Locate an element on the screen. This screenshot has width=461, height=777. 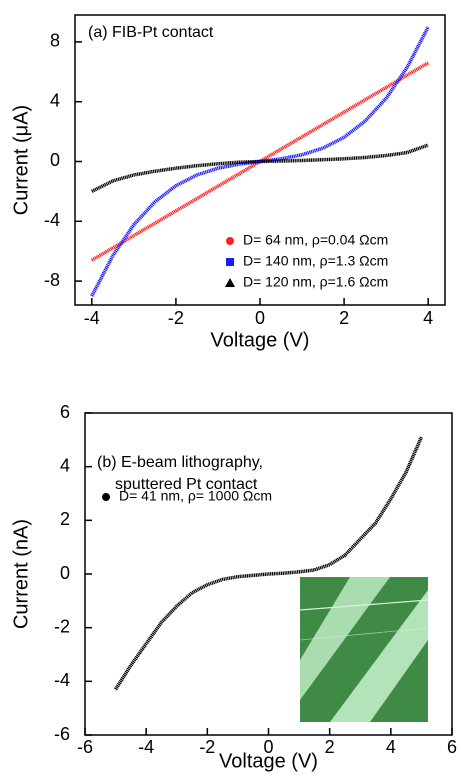
legend-label: D= 120 nm, ρ=1.6 Ωcm is located at coordinates (315, 282).